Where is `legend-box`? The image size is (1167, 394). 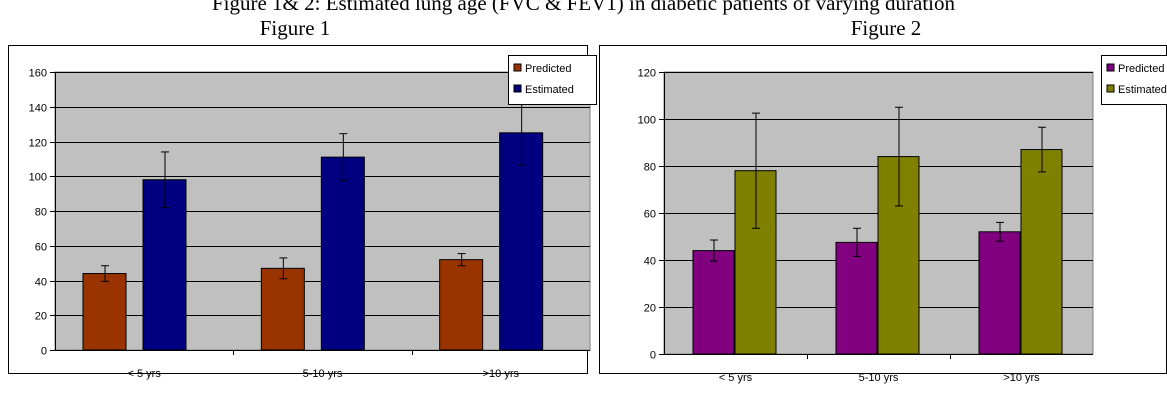 legend-box is located at coordinates (552, 80).